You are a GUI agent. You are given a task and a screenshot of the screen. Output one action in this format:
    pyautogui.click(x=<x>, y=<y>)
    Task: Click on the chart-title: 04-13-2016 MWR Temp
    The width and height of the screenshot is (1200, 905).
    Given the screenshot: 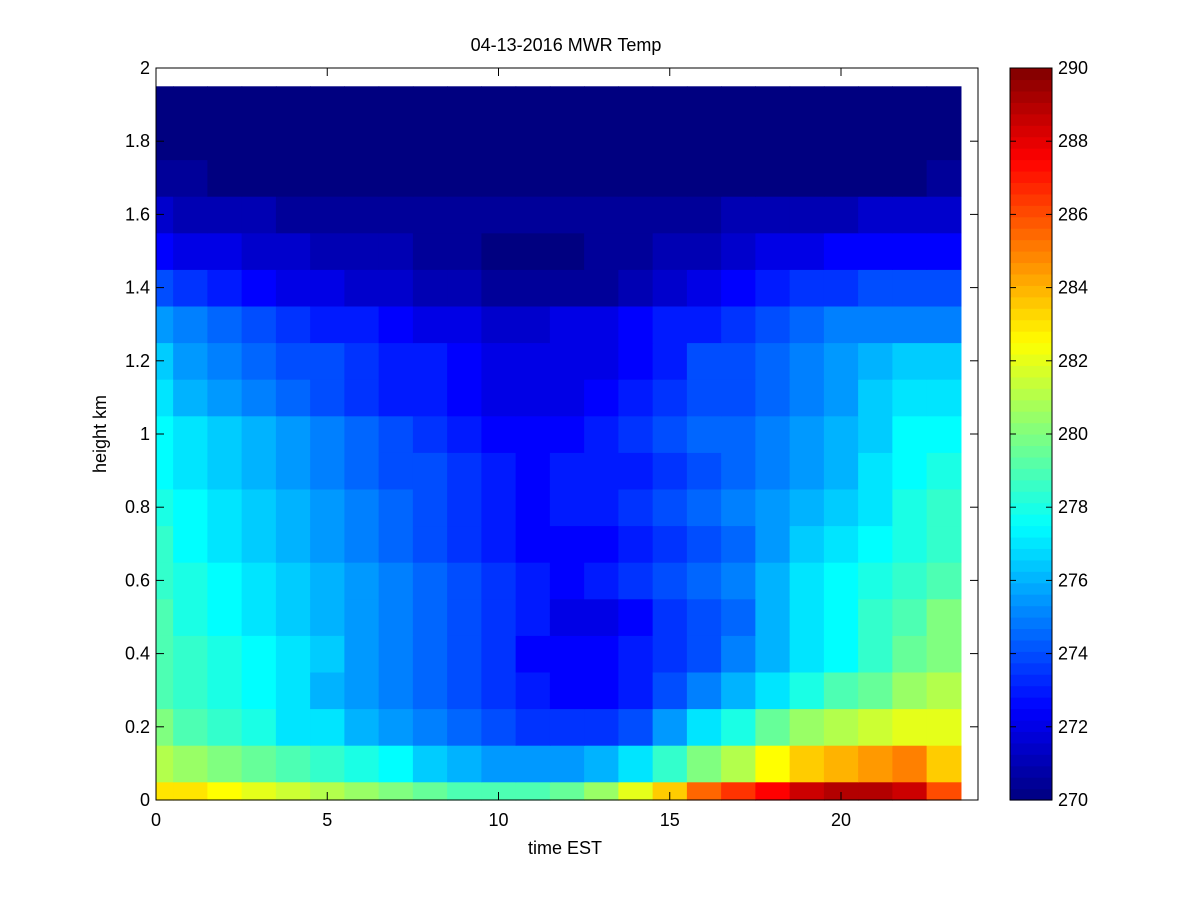 What is the action you would take?
    pyautogui.click(x=566, y=45)
    